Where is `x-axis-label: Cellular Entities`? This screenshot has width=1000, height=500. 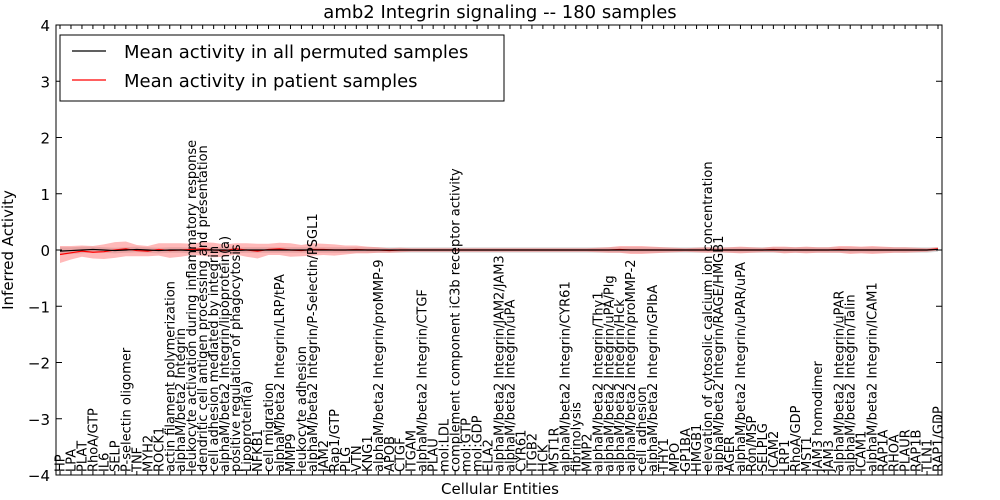 x-axis-label: Cellular Entities is located at coordinates (500, 489).